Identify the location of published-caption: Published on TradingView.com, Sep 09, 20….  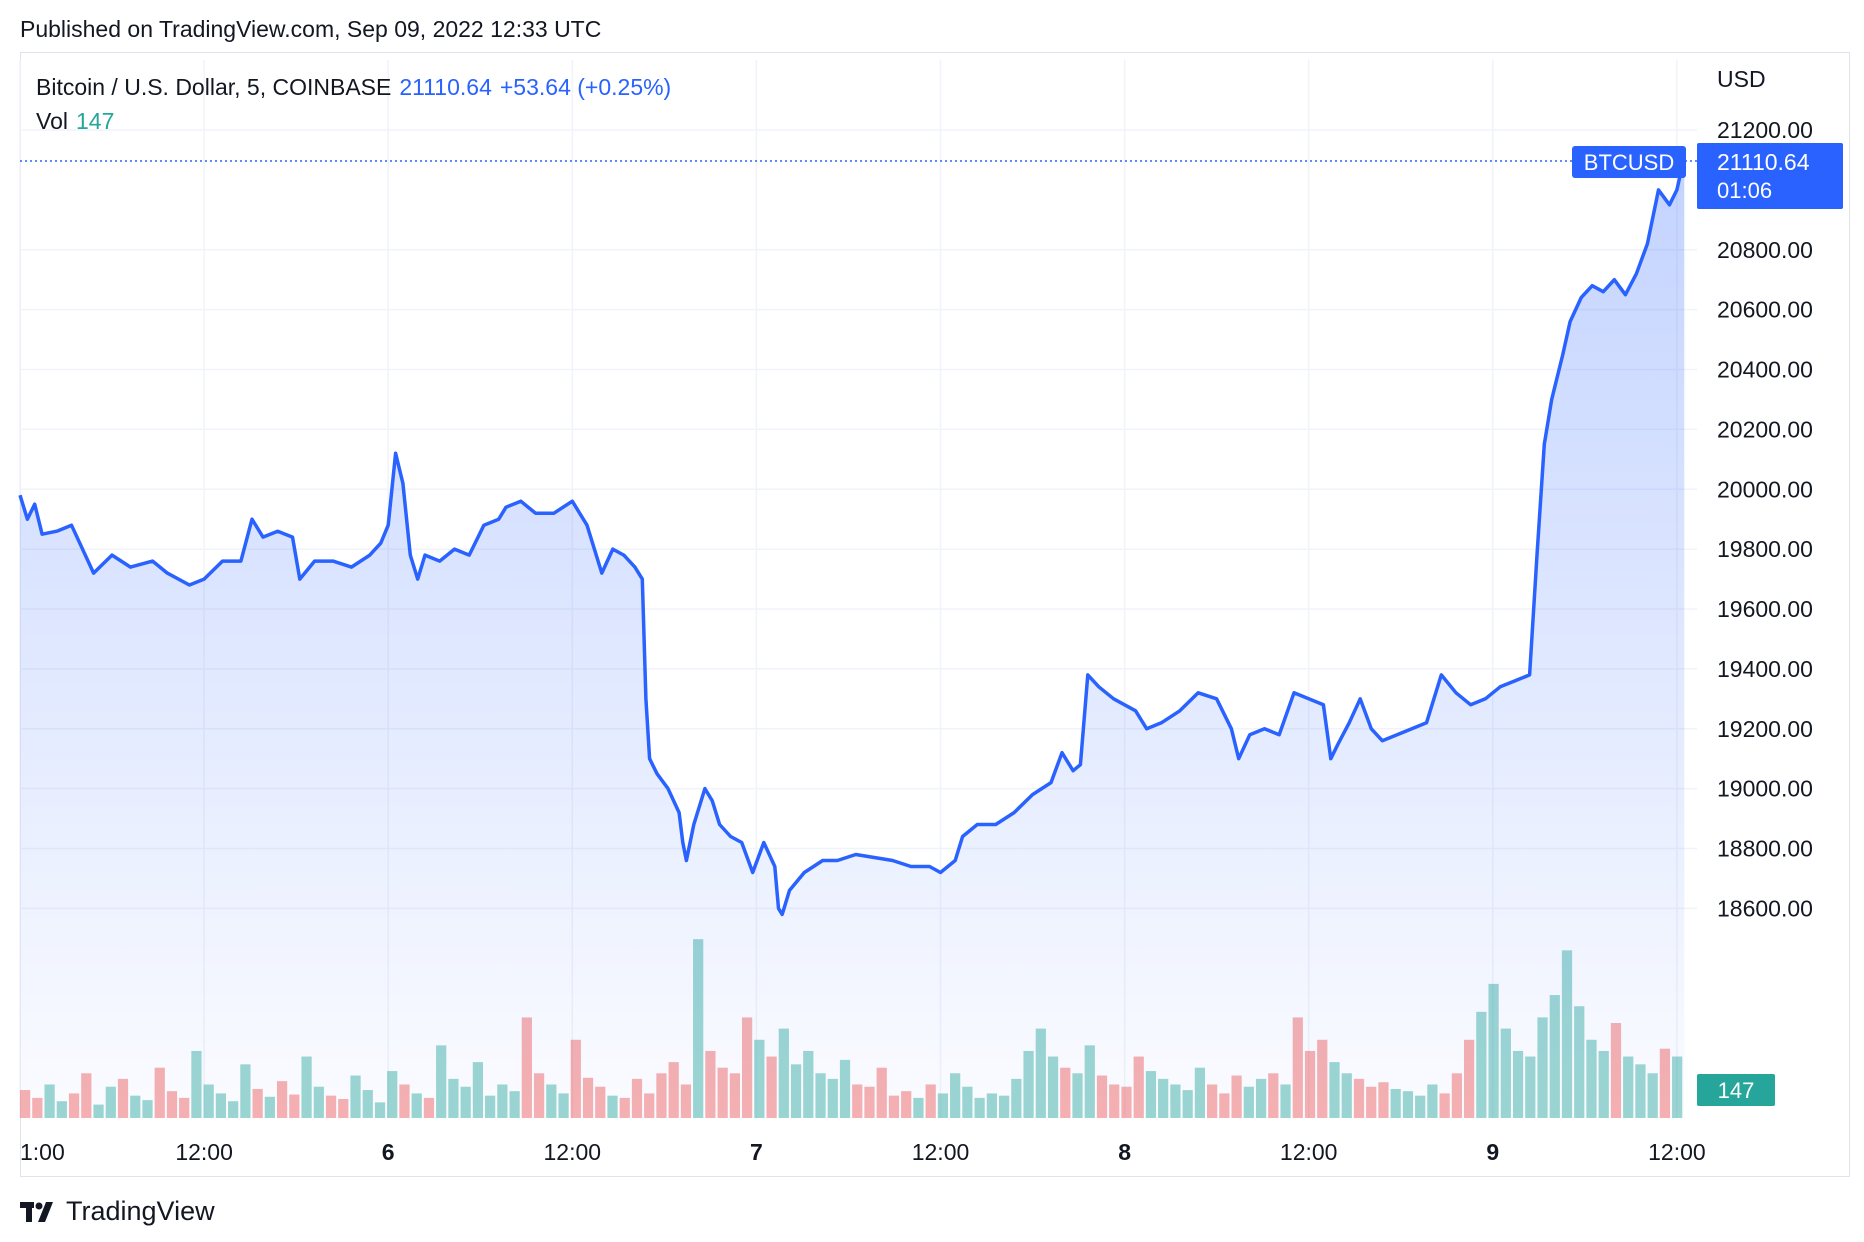
(311, 29).